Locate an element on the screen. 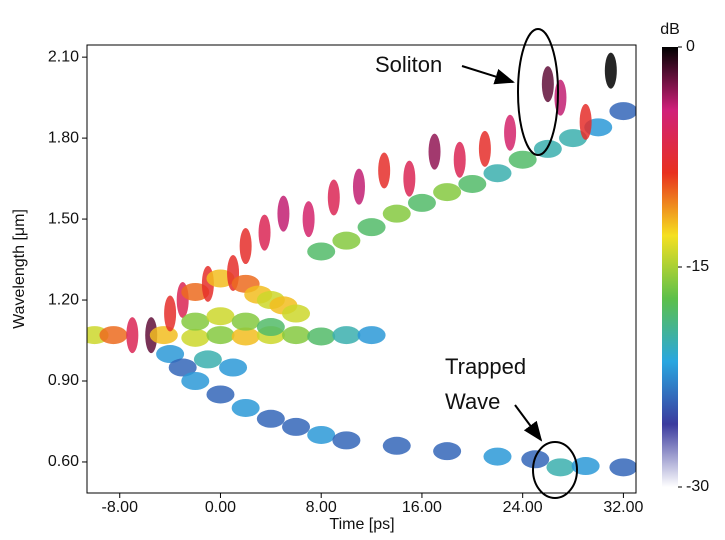  x-tick-label: 0.00 is located at coordinates (220, 507).